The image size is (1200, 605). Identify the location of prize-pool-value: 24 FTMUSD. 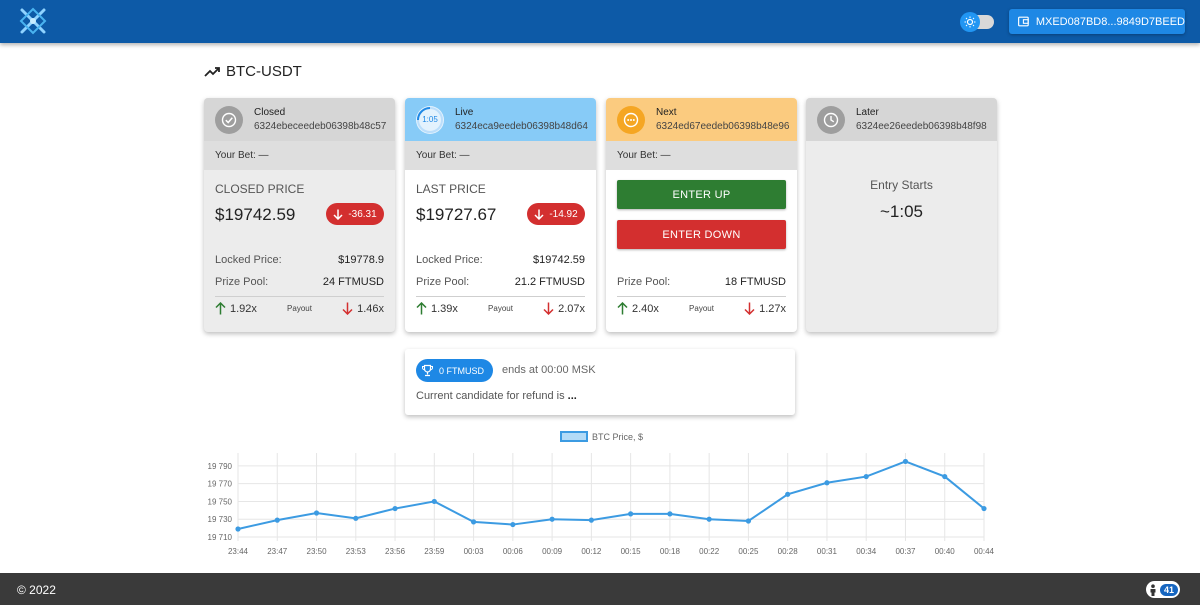
(353, 282).